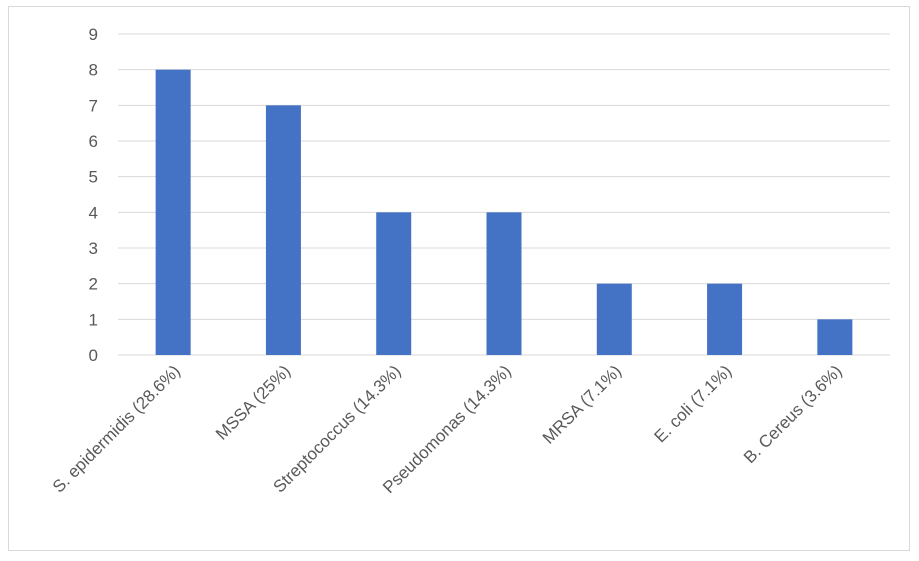 The height and width of the screenshot is (561, 919). Describe the element at coordinates (337, 428) in the screenshot. I see `x-category-label: Streptococcus (14.3%)` at that location.